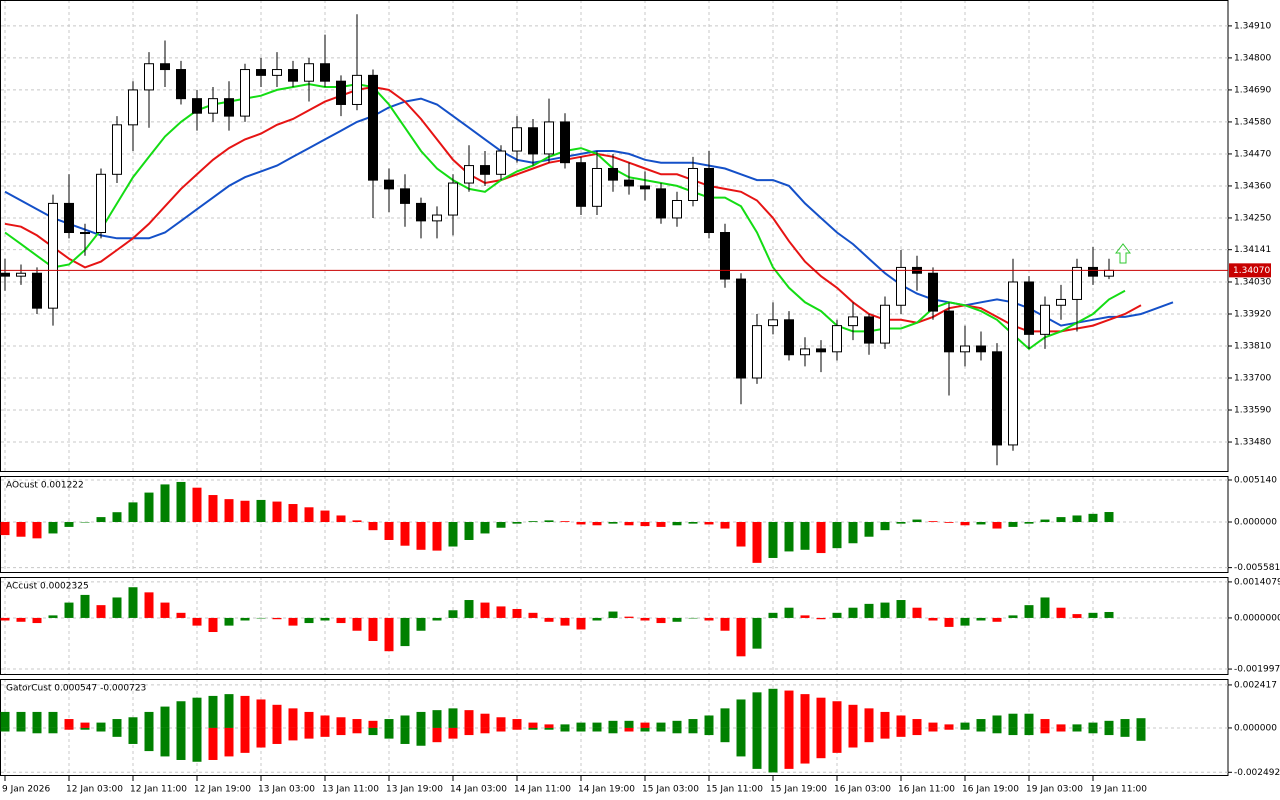  What do you see at coordinates (1252, 58) in the screenshot?
I see `y-tick-label: 1.34800` at bounding box center [1252, 58].